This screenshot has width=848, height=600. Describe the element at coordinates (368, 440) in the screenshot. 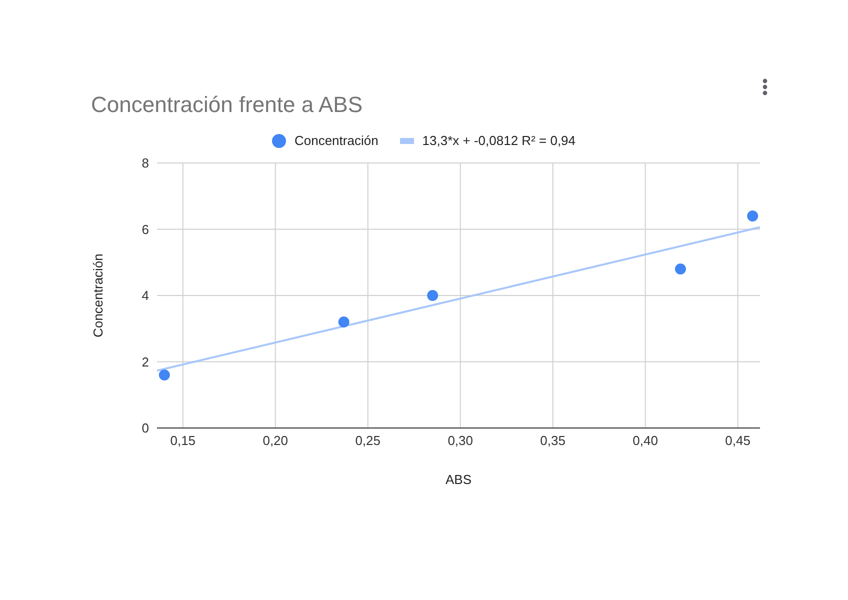

I see `x-tick-label: 0,25` at that location.